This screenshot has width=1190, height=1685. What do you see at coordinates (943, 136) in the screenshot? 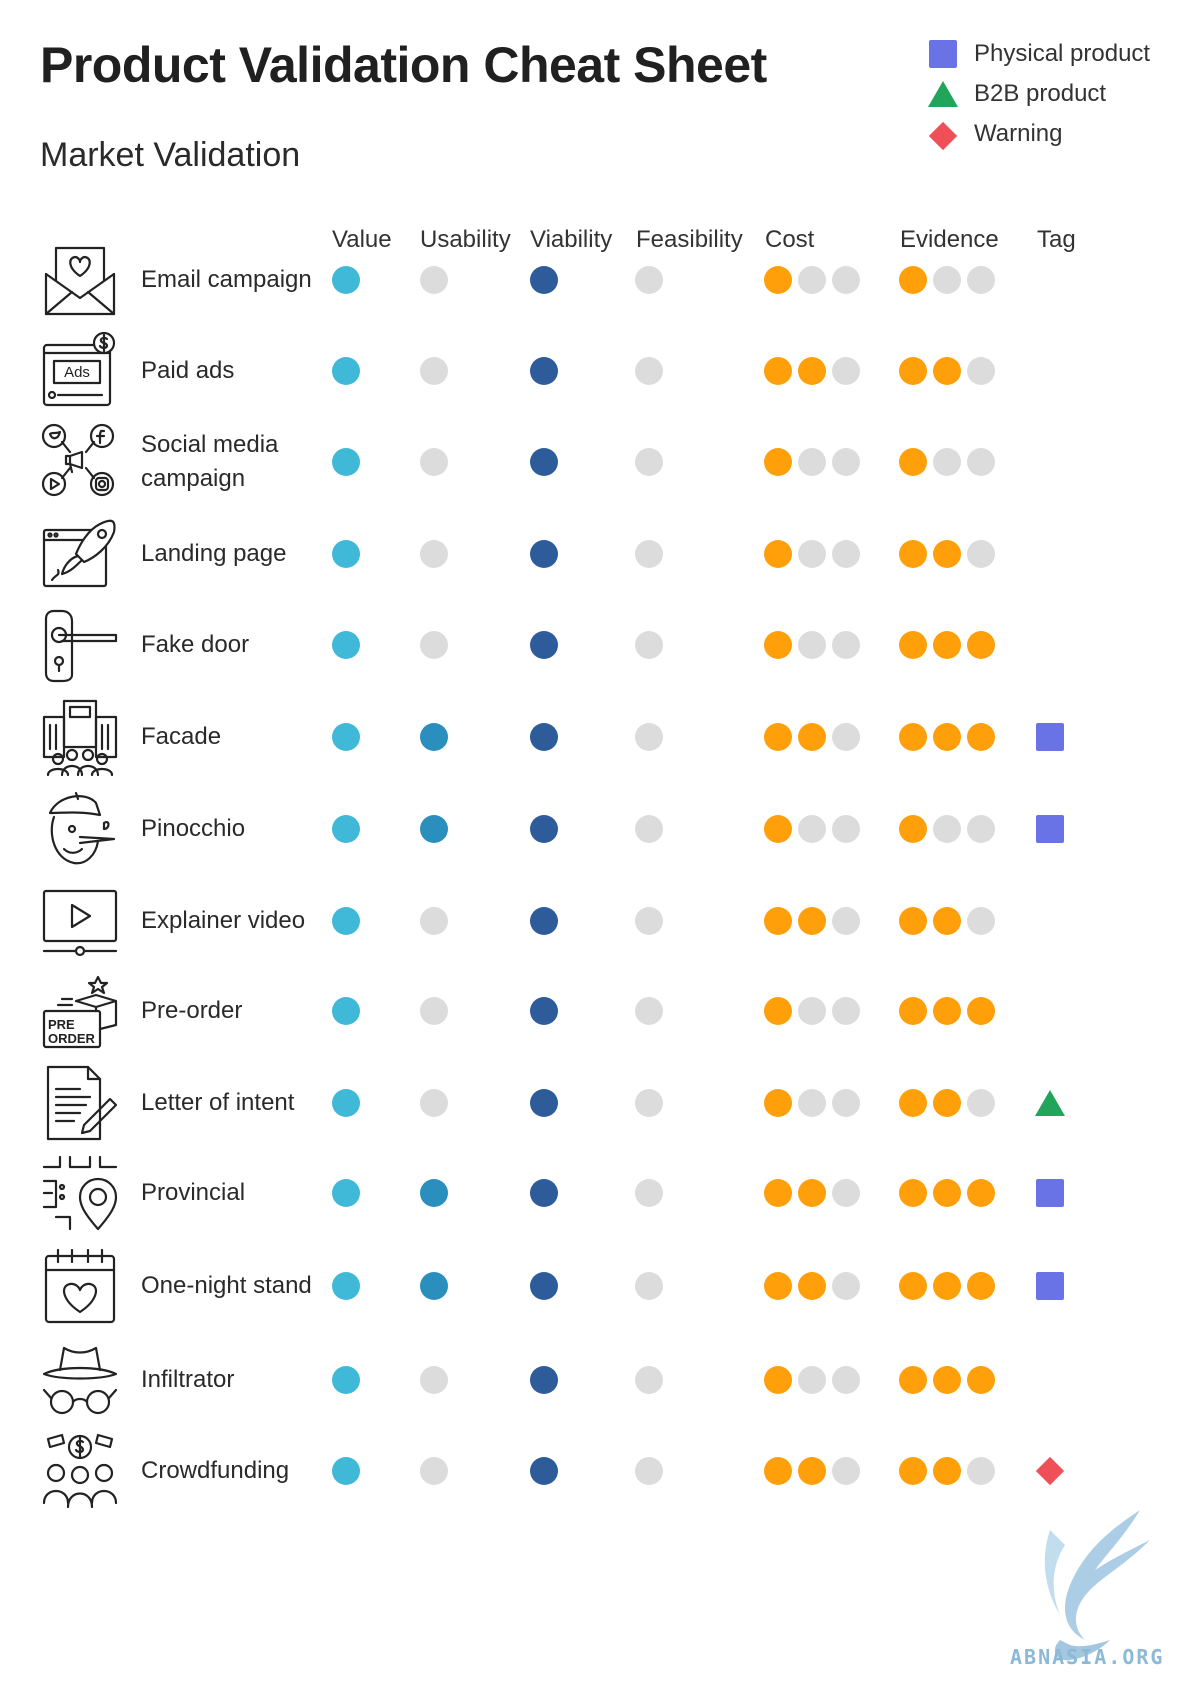
I see `diamond-icon` at bounding box center [943, 136].